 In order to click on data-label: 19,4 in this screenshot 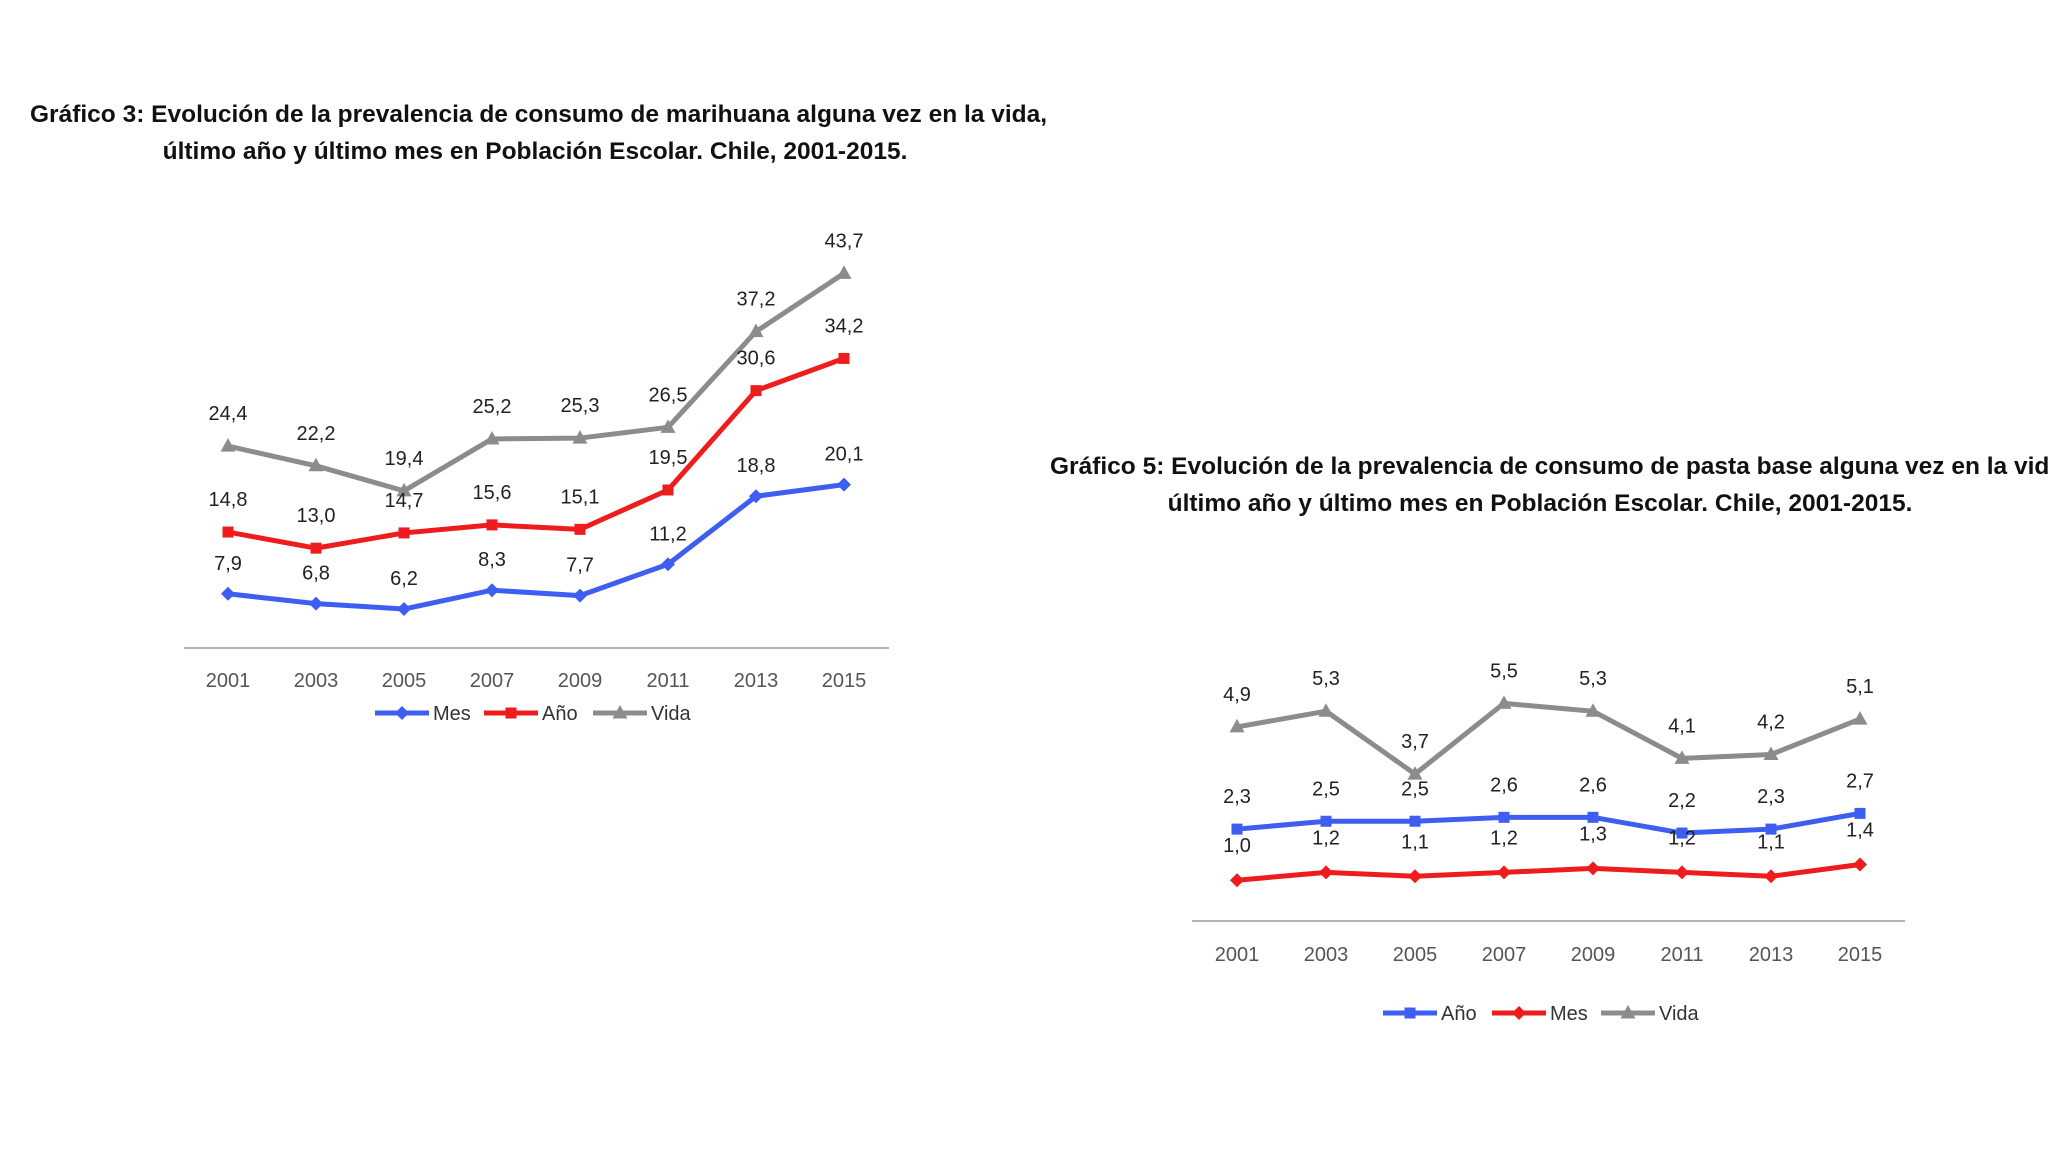, I will do `click(404, 459)`.